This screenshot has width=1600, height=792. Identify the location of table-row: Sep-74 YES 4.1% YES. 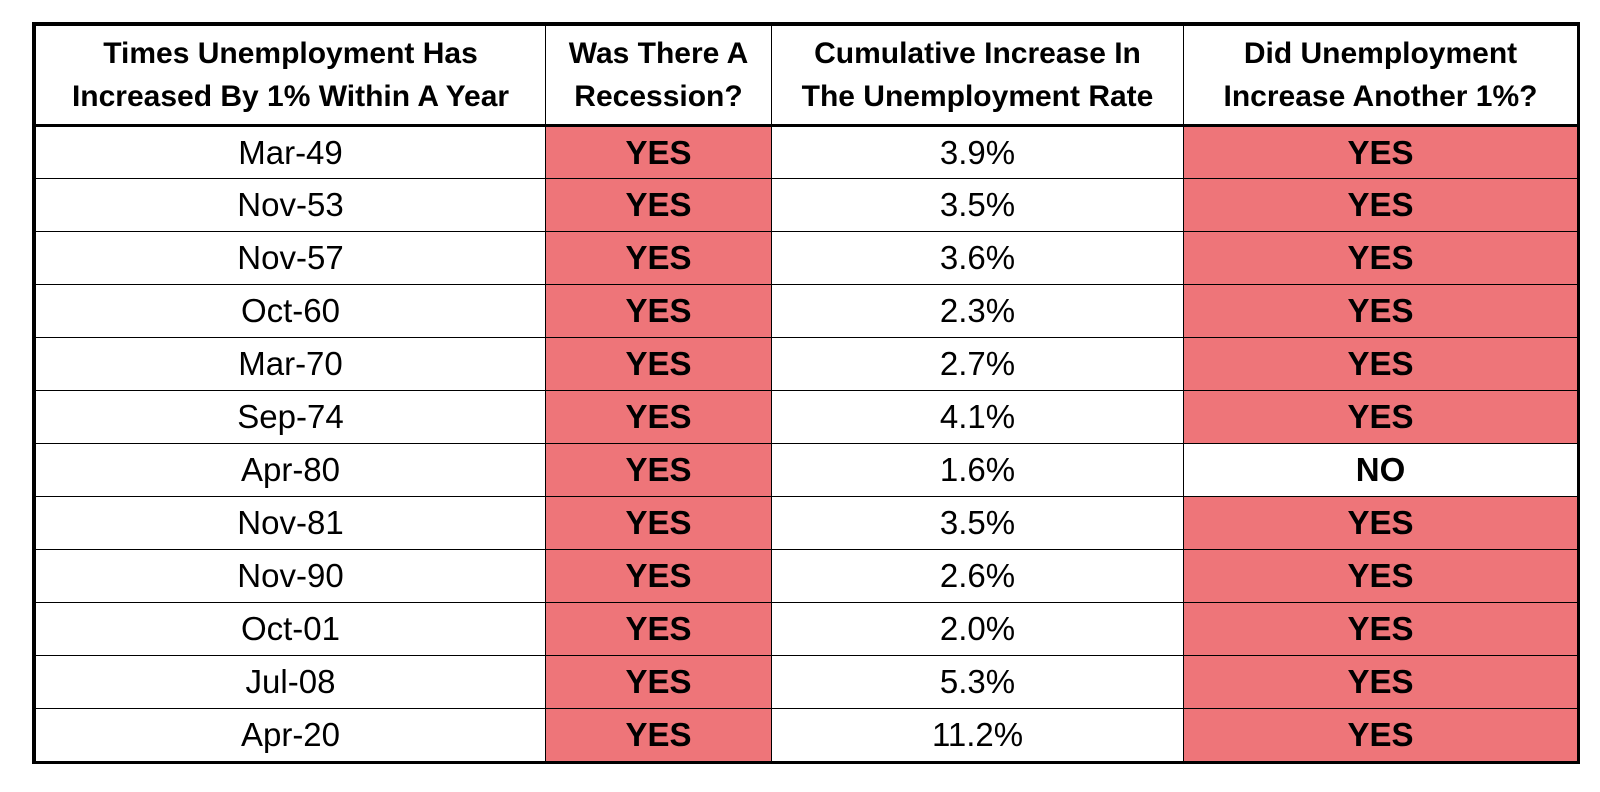
(806, 417).